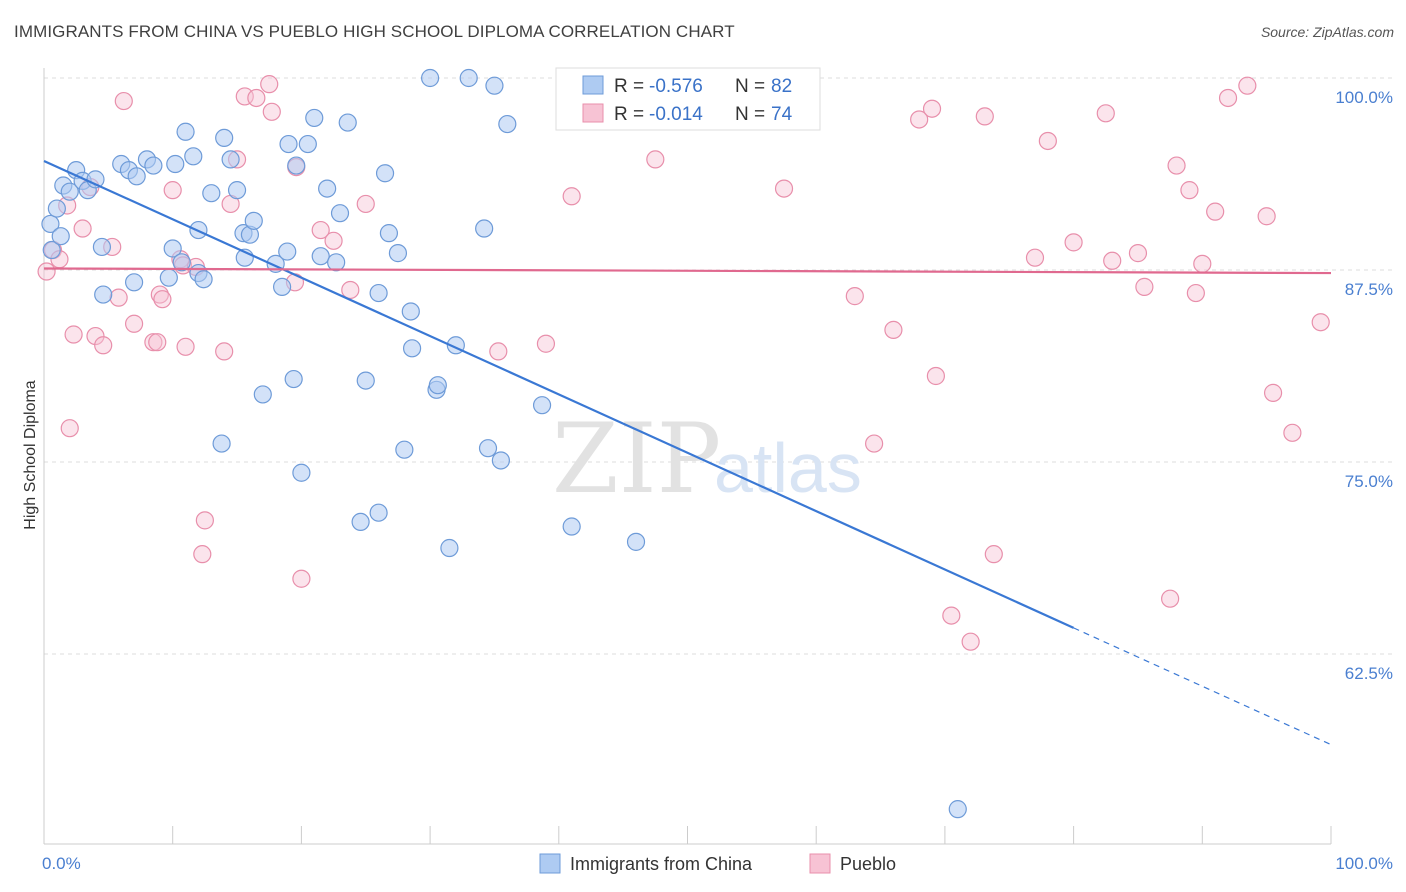 This screenshot has height=892, width=1406. I want to click on legend-swatch-pueblo, so click(593, 113).